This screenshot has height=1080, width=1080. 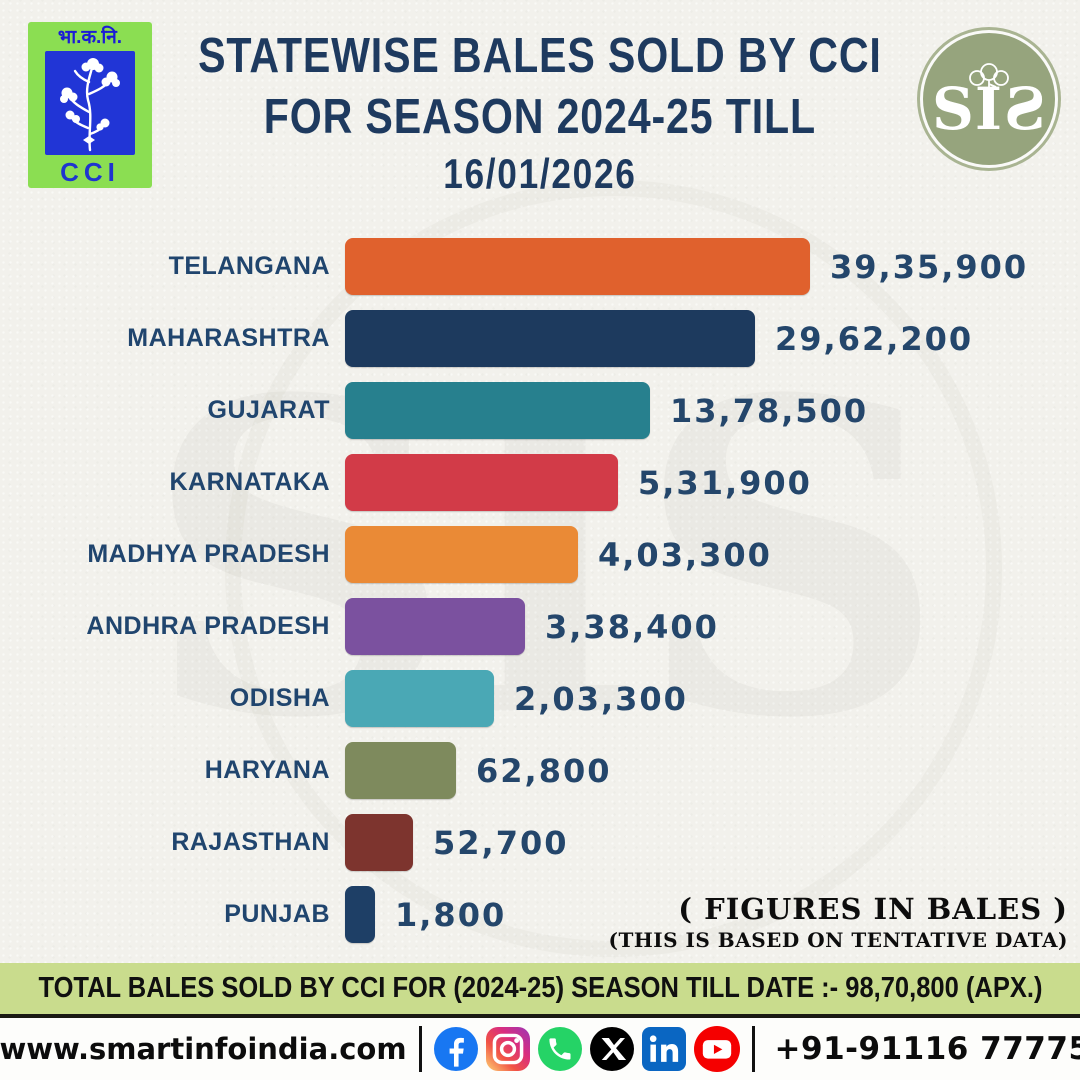 I want to click on state-label: TELANGANA, so click(x=249, y=266).